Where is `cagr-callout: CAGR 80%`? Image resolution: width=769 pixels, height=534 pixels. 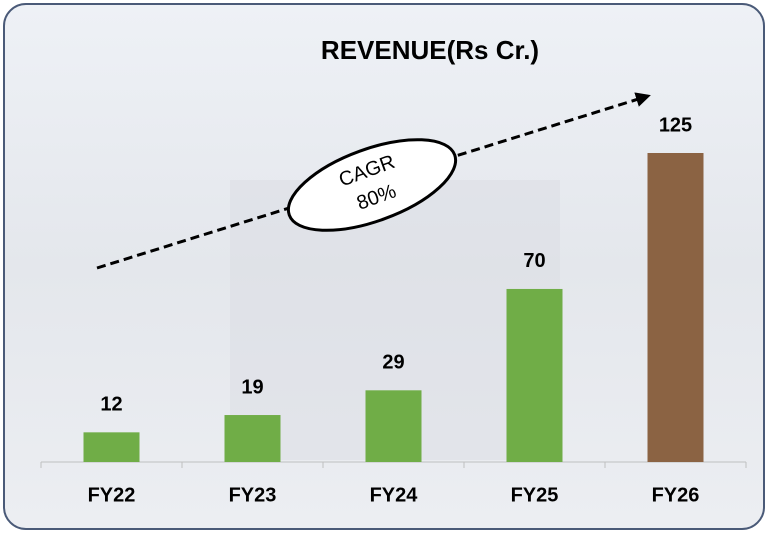
cagr-callout: CAGR 80% is located at coordinates (372, 185).